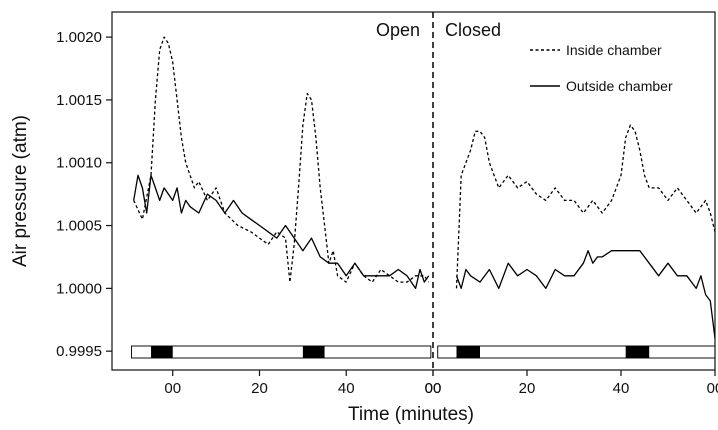 The height and width of the screenshot is (430, 718). What do you see at coordinates (411, 414) in the screenshot?
I see `x-axis-title: Time (minutes)` at bounding box center [411, 414].